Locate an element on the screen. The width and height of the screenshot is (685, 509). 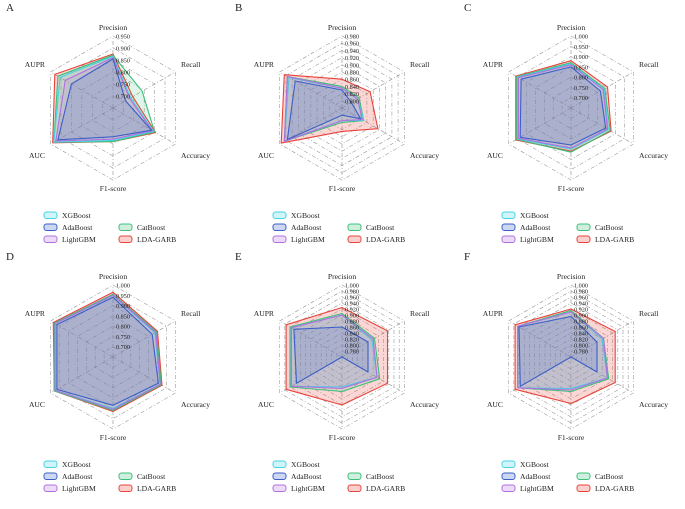
tick-label: 0.700 is located at coordinates (581, 98).